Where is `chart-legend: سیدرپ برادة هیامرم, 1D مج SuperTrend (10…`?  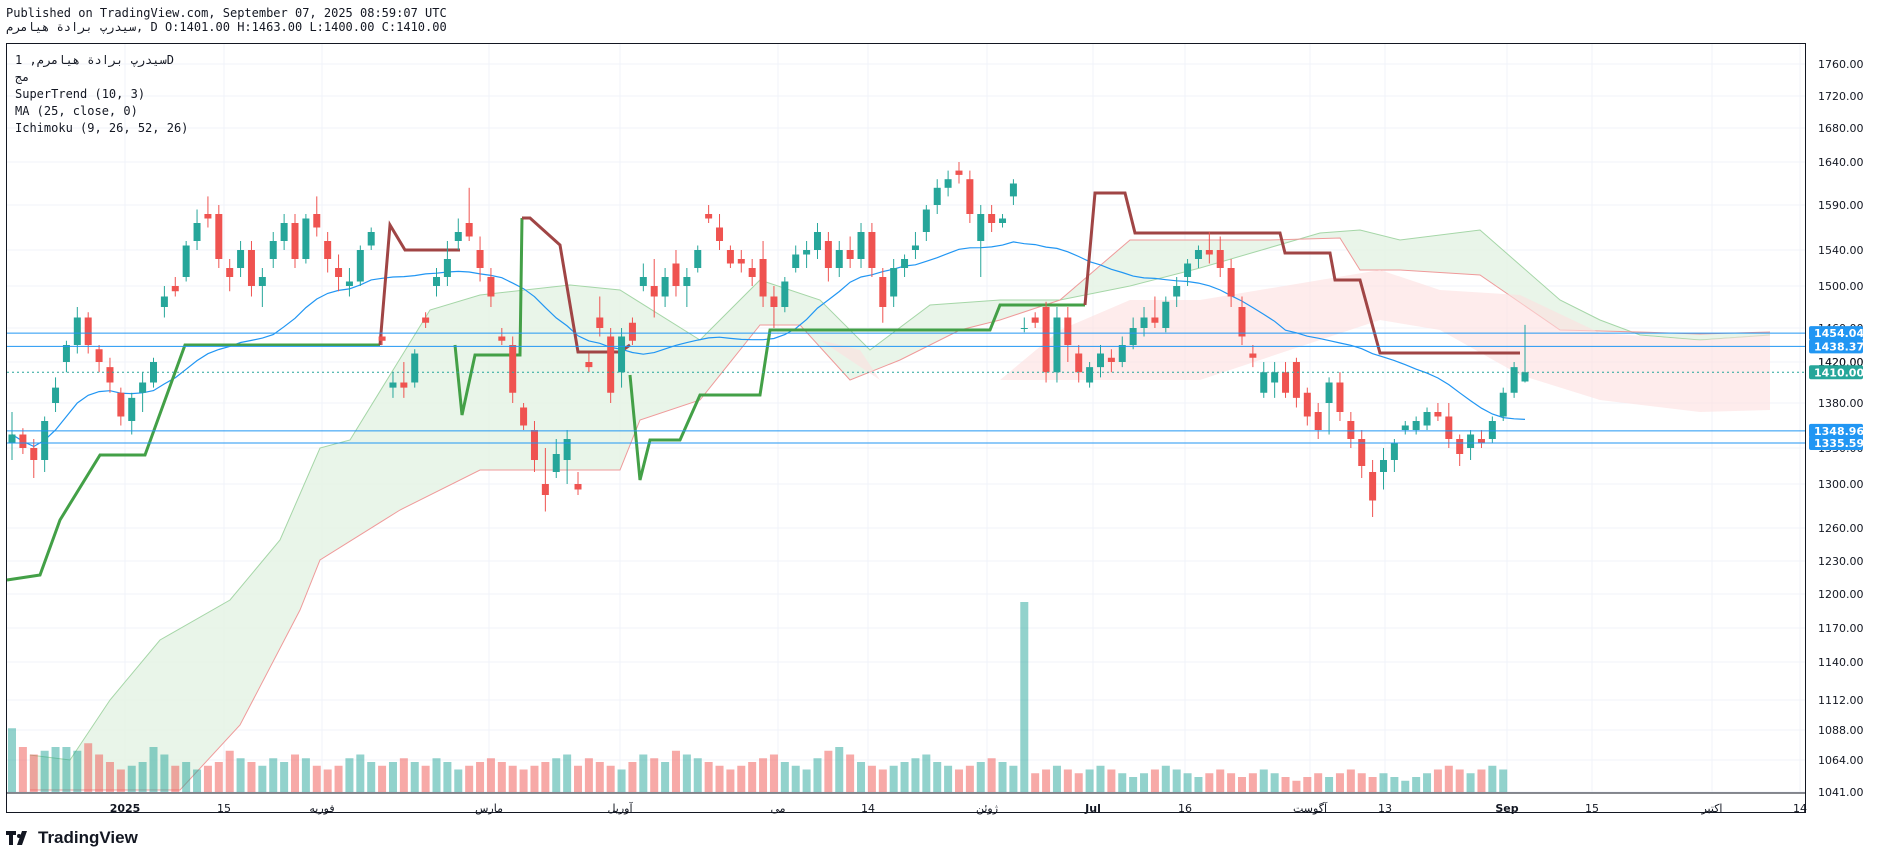 chart-legend: سیدرپ برادة هیامرم, 1D مج SuperTrend (10… is located at coordinates (101, 94).